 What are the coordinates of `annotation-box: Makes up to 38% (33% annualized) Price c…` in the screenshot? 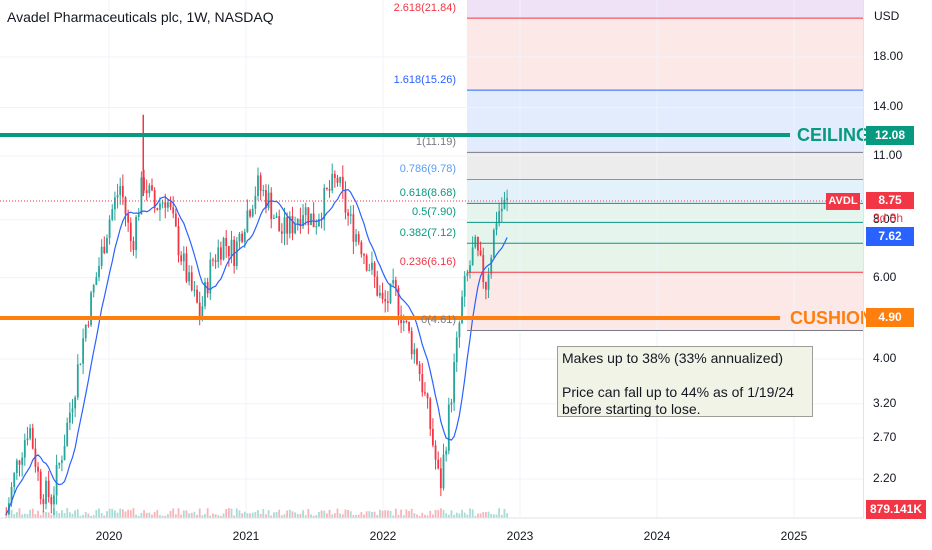 It's located at (685, 381).